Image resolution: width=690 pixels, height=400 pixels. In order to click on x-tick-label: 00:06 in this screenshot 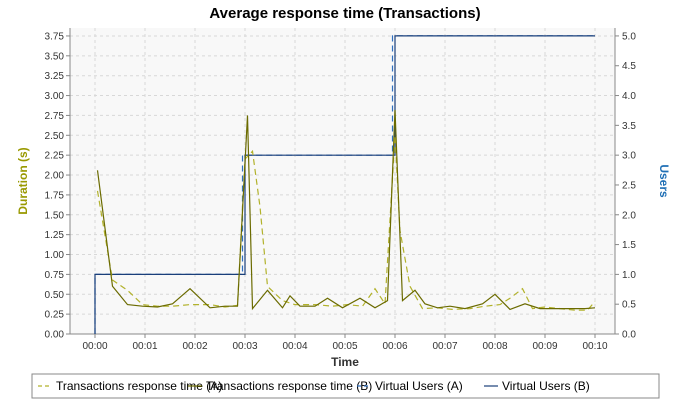, I will do `click(394, 346)`.